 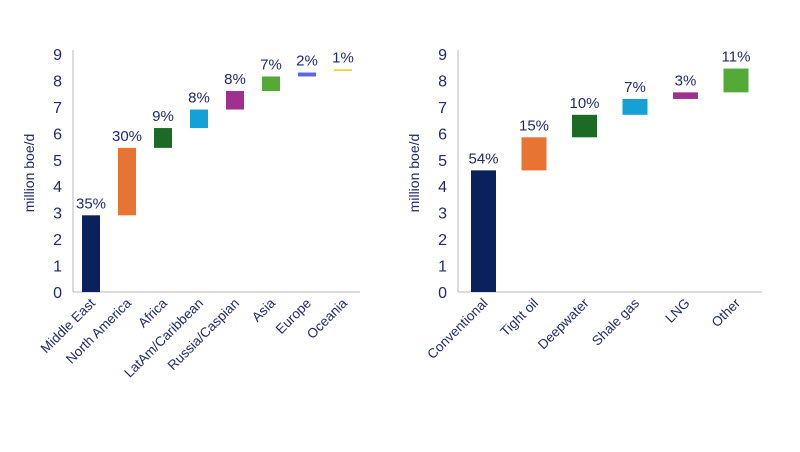 I want to click on data-label: 30%, so click(x=127, y=136).